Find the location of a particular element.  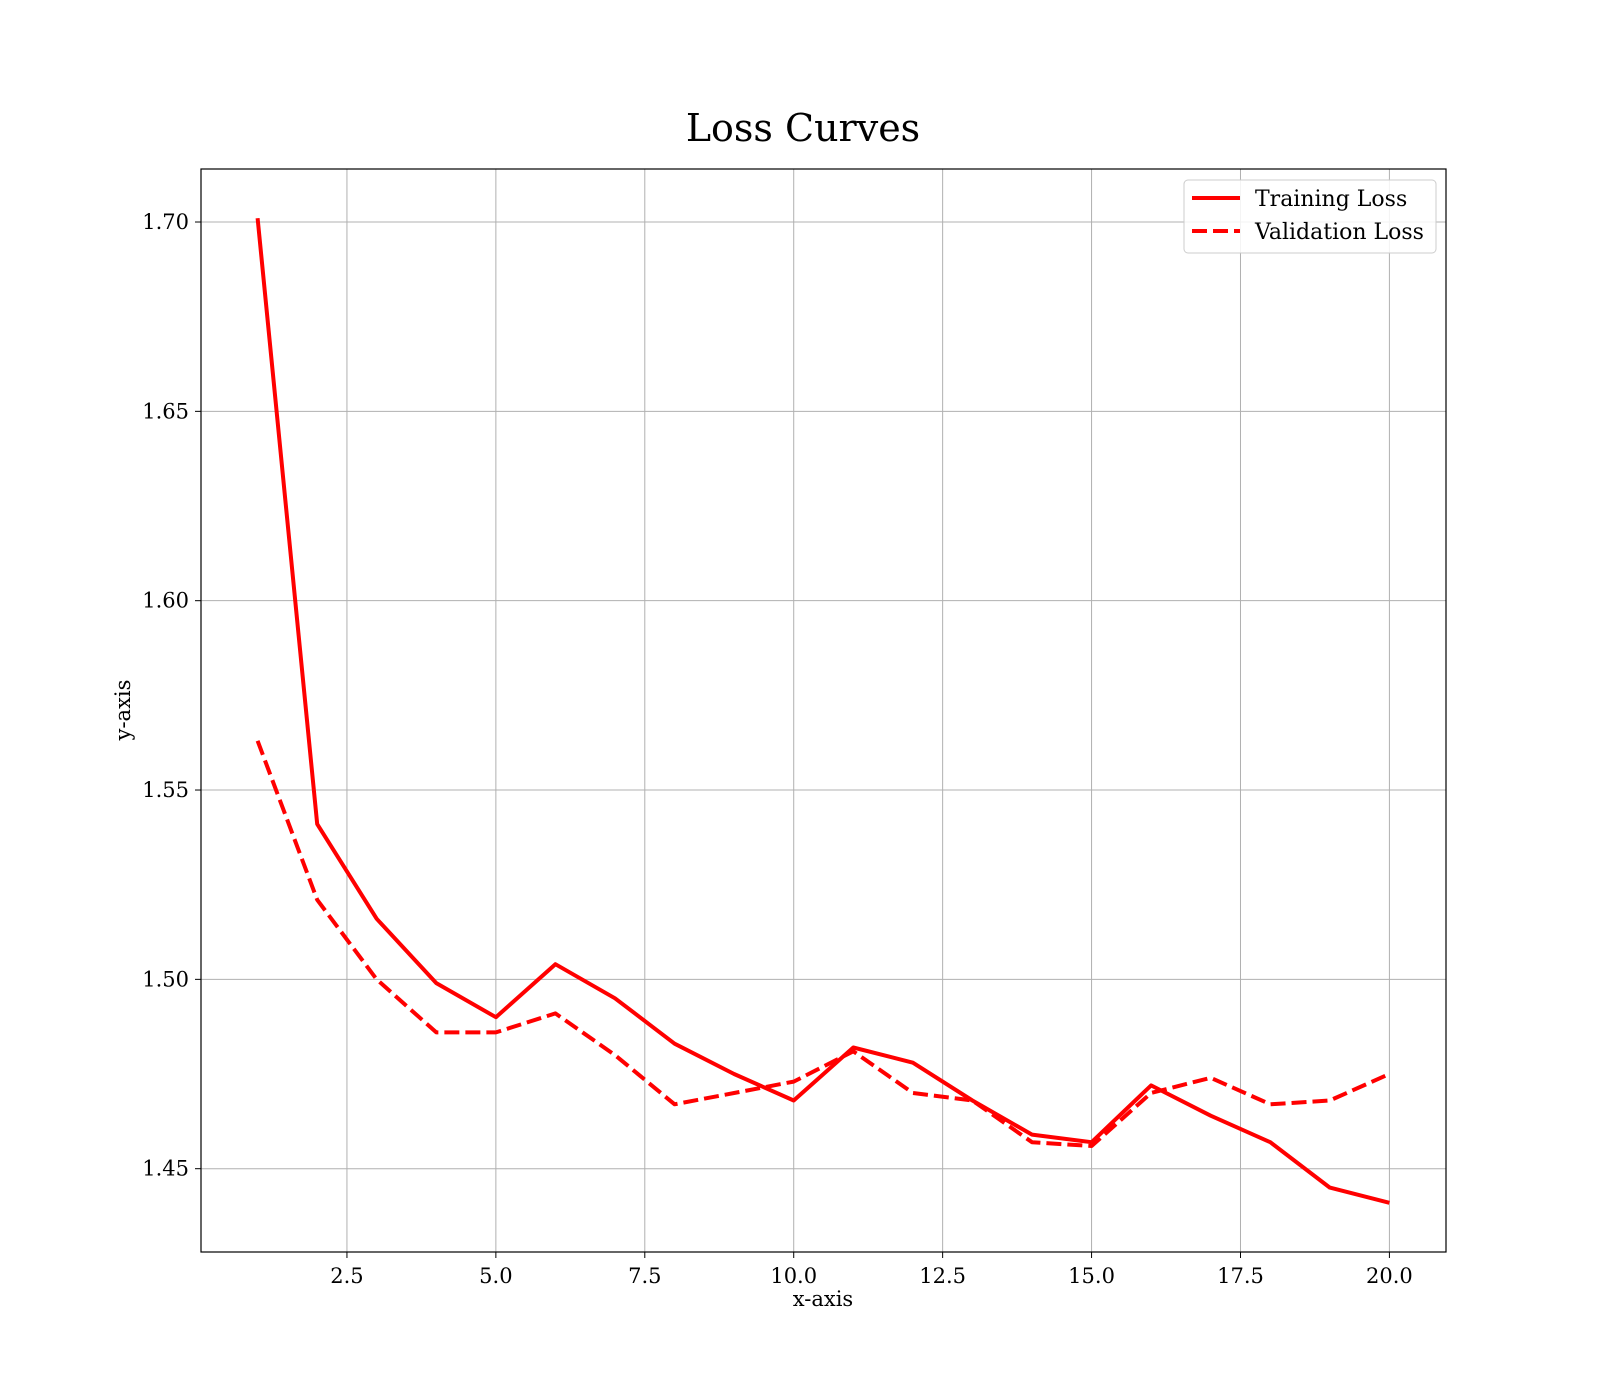

x-tick-label: 17.5 is located at coordinates (1240, 1276).